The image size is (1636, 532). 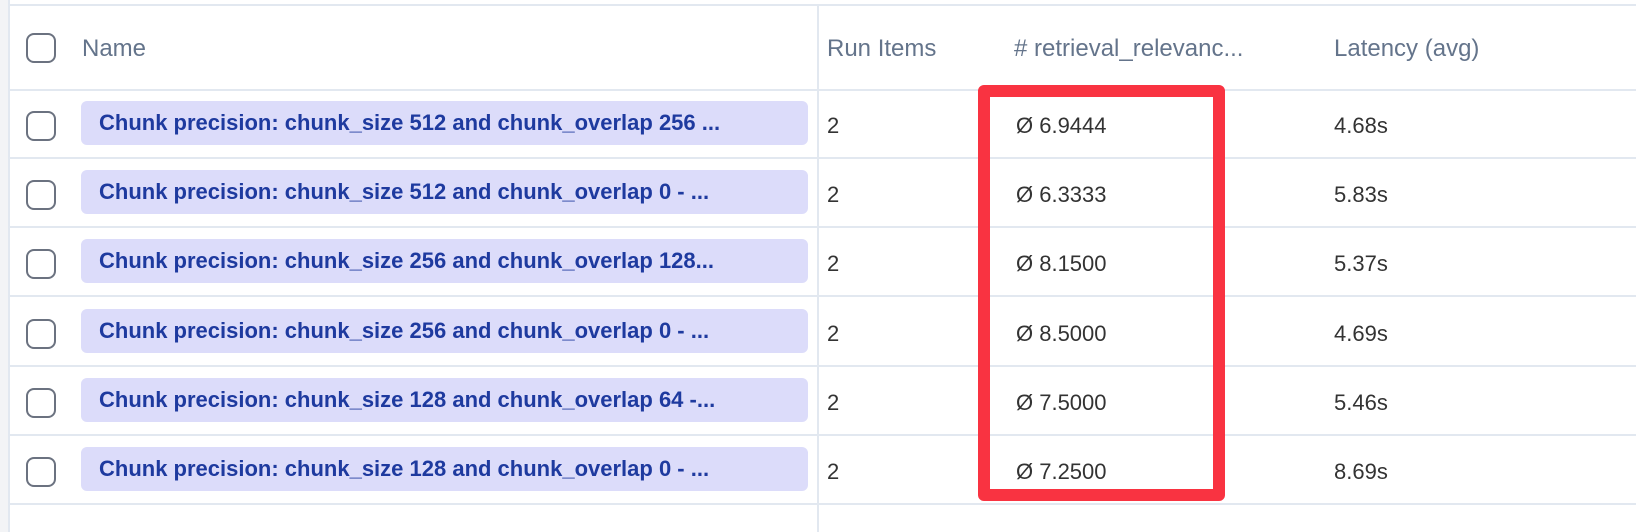 I want to click on select-all-checkbox, so click(x=41, y=48).